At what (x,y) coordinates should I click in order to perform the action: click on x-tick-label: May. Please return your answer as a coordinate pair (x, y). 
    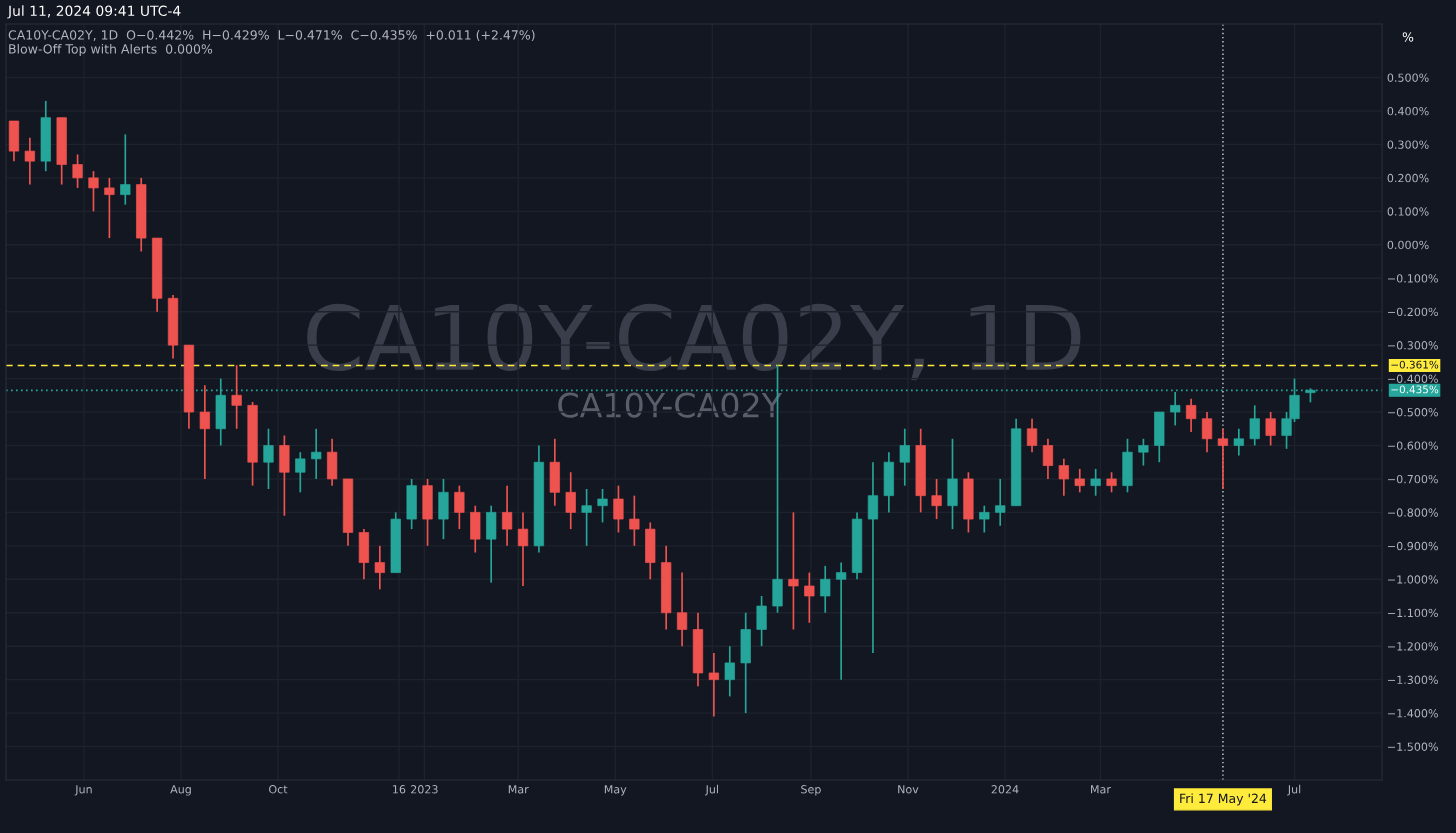
    Looking at the image, I should click on (615, 790).